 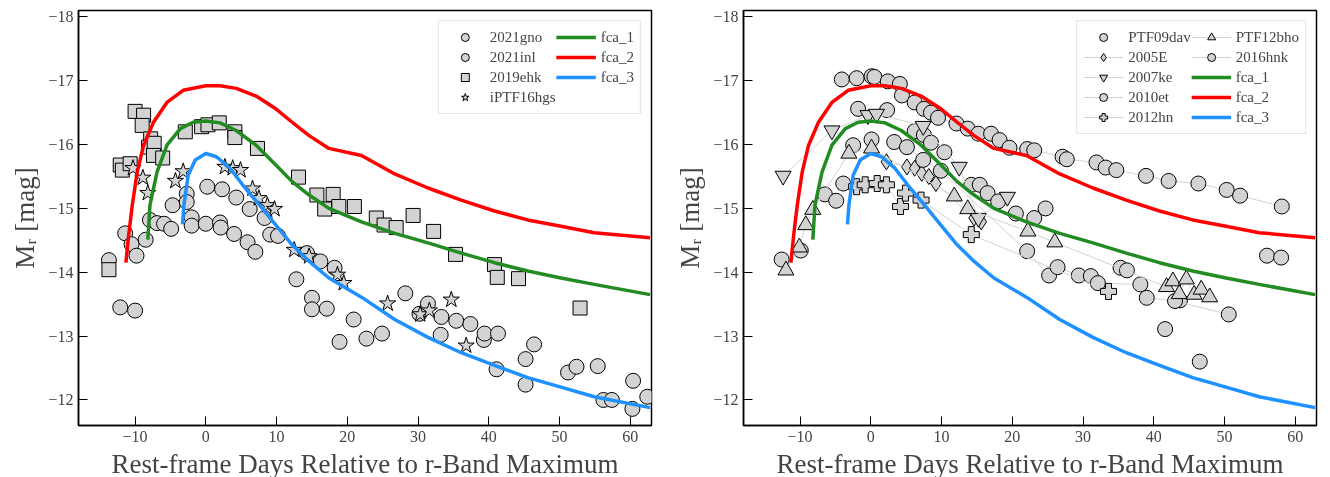 What do you see at coordinates (1159, 37) in the screenshot?
I see `legend-label: PTF09dav` at bounding box center [1159, 37].